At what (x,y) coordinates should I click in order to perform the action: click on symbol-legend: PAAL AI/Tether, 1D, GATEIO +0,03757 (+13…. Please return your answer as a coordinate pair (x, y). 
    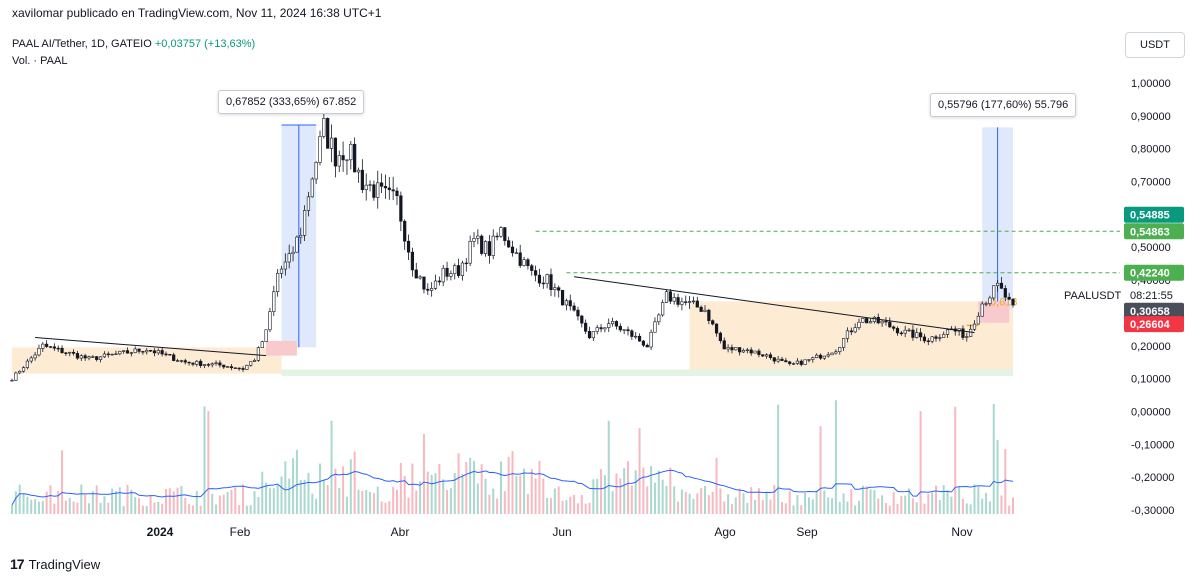
    Looking at the image, I should click on (133, 53).